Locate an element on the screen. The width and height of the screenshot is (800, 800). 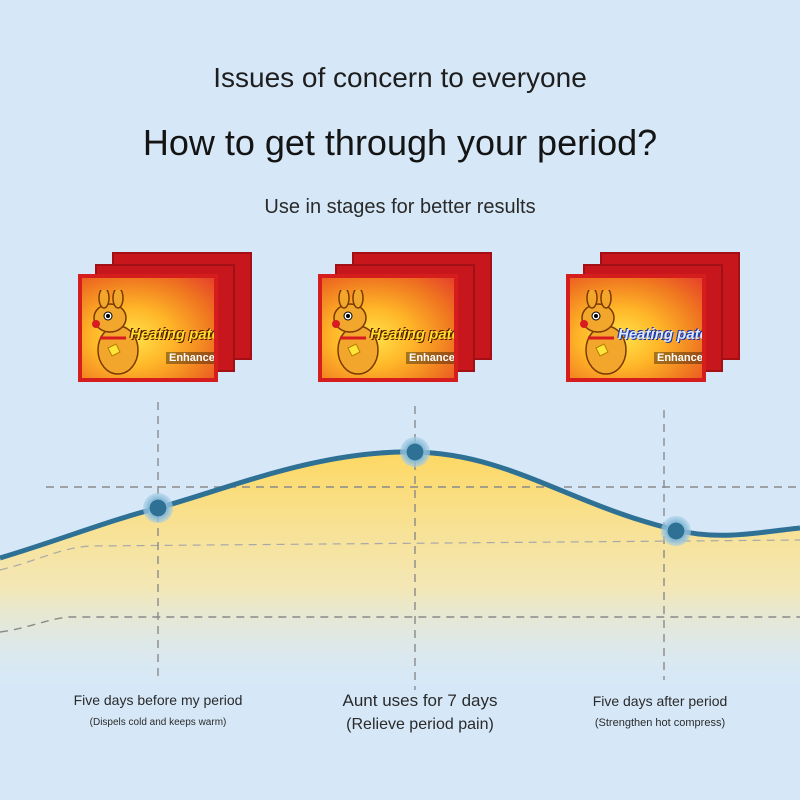
stage-1-title: Five days before my period is located at coordinates (158, 700).